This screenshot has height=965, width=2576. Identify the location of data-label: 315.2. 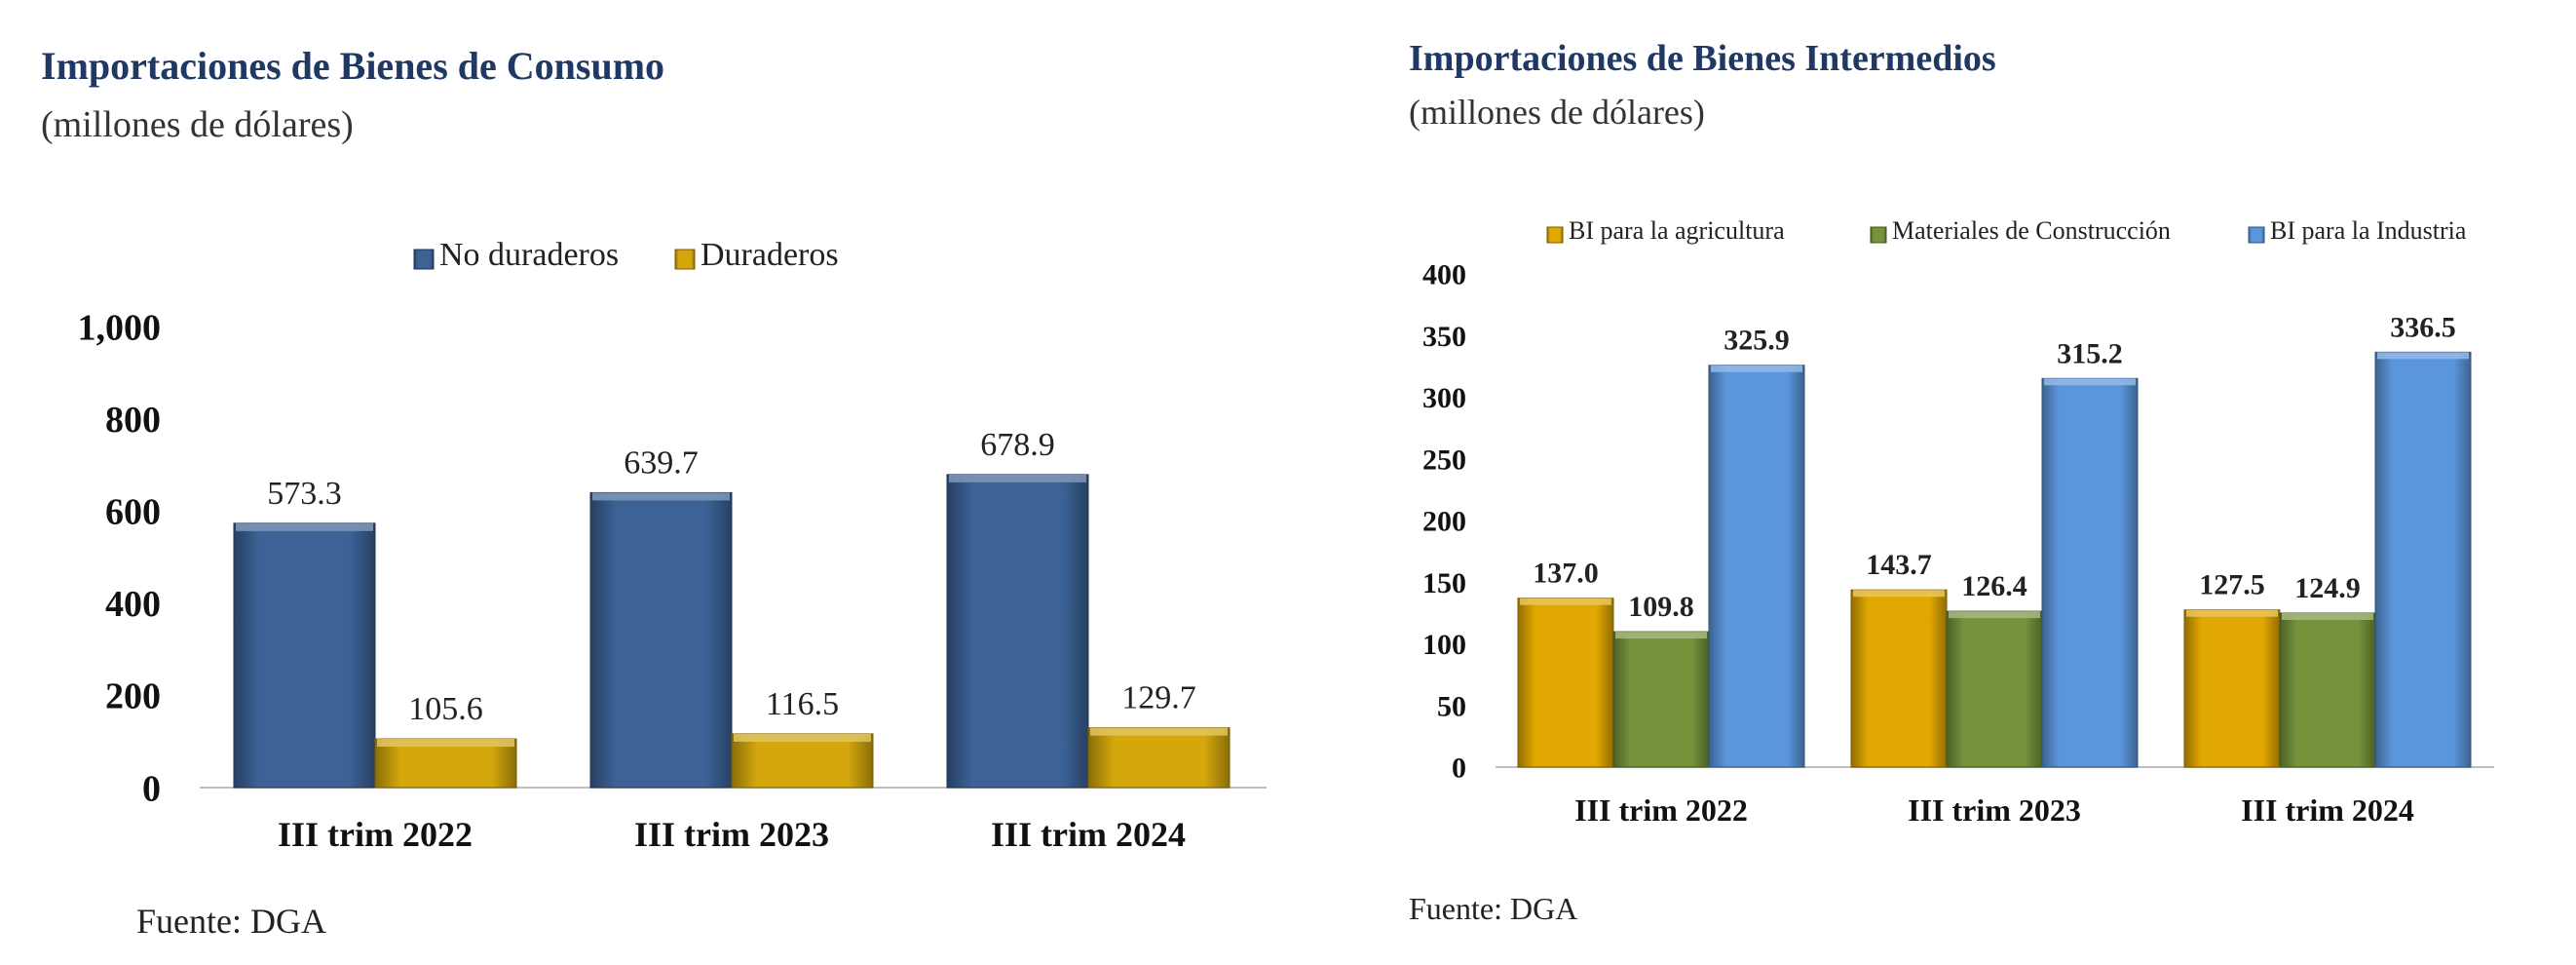
(2090, 353).